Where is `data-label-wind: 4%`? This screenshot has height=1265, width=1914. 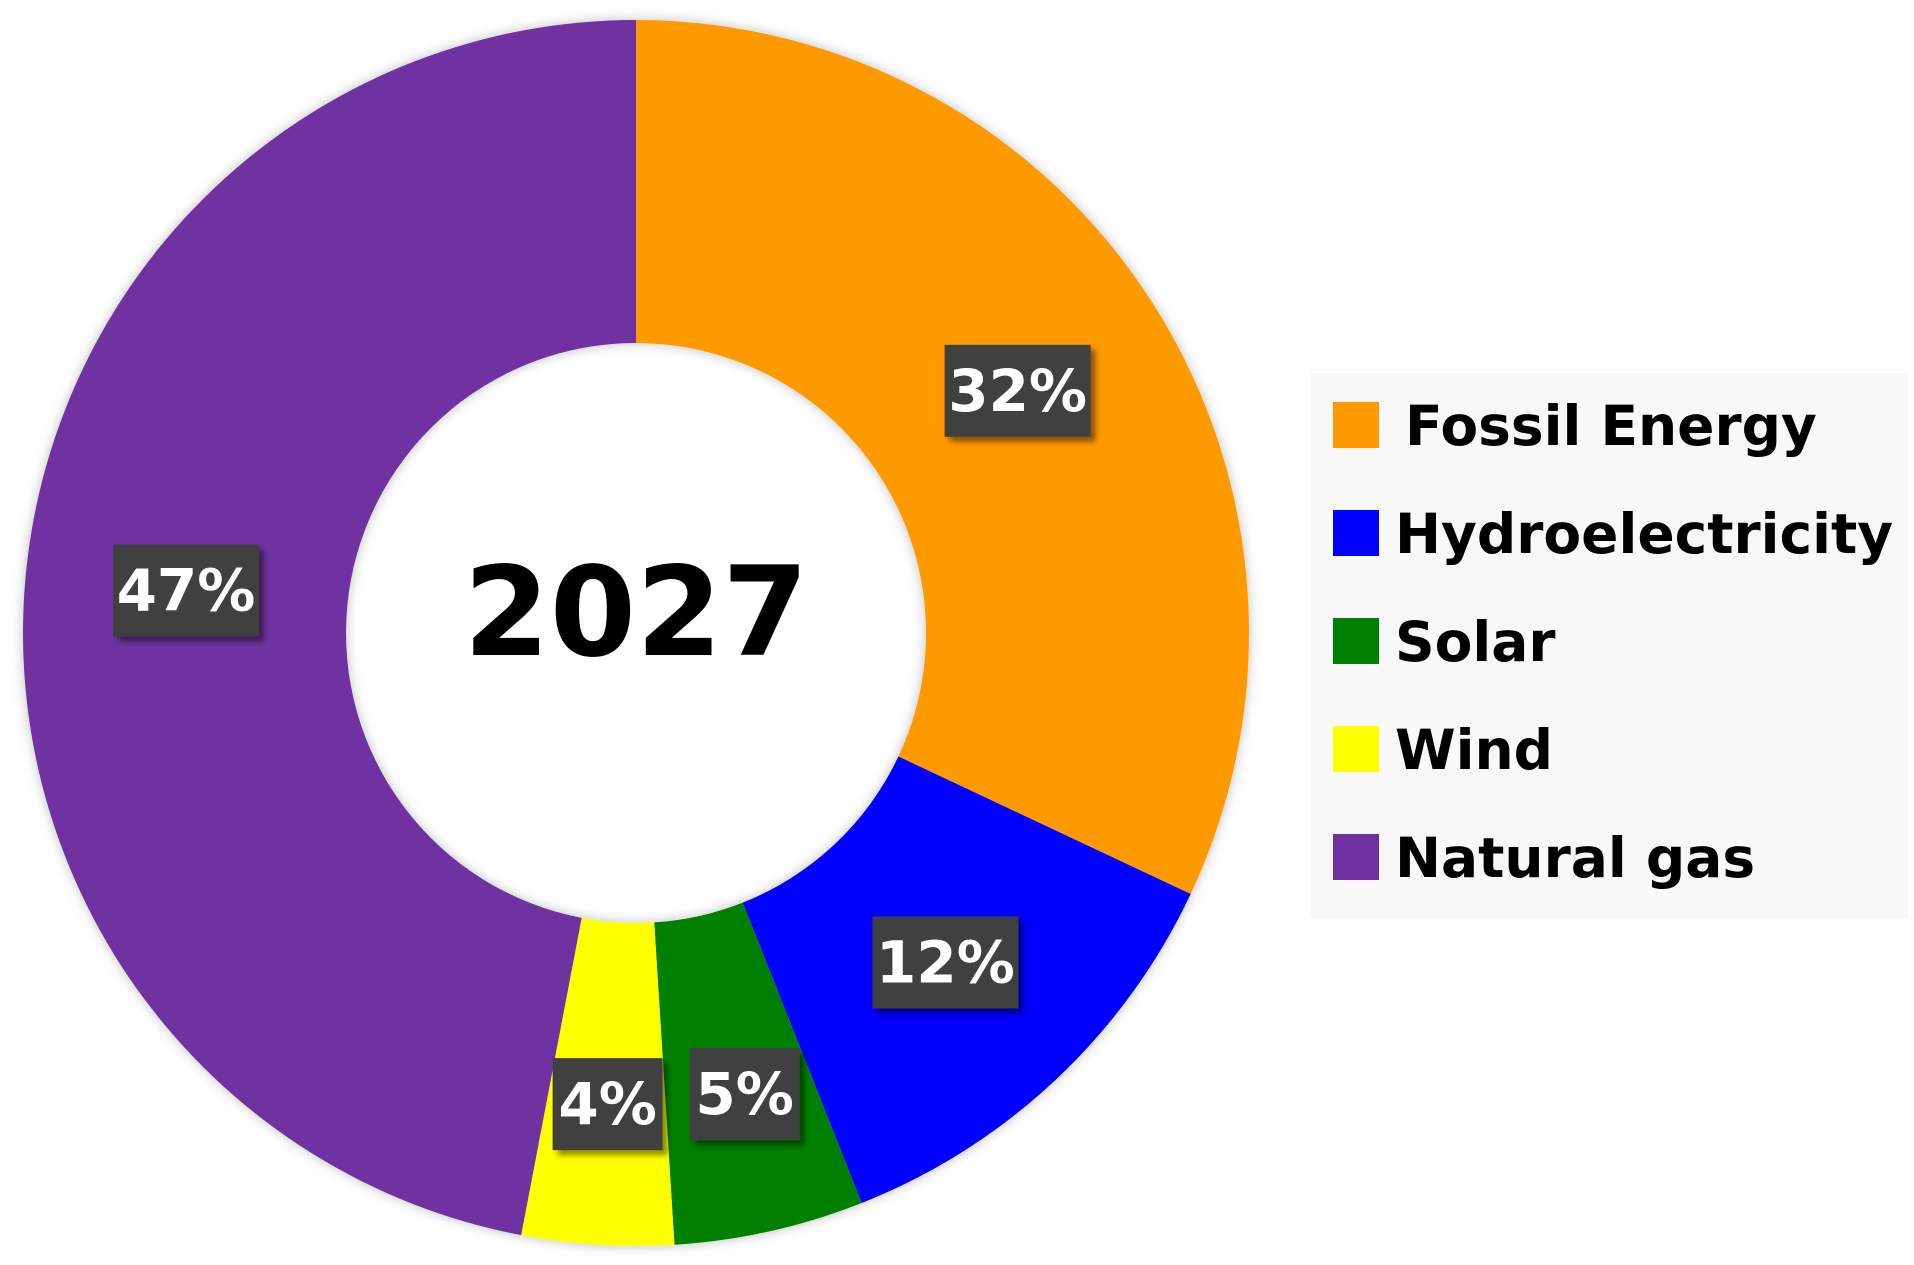 data-label-wind: 4% is located at coordinates (607, 1104).